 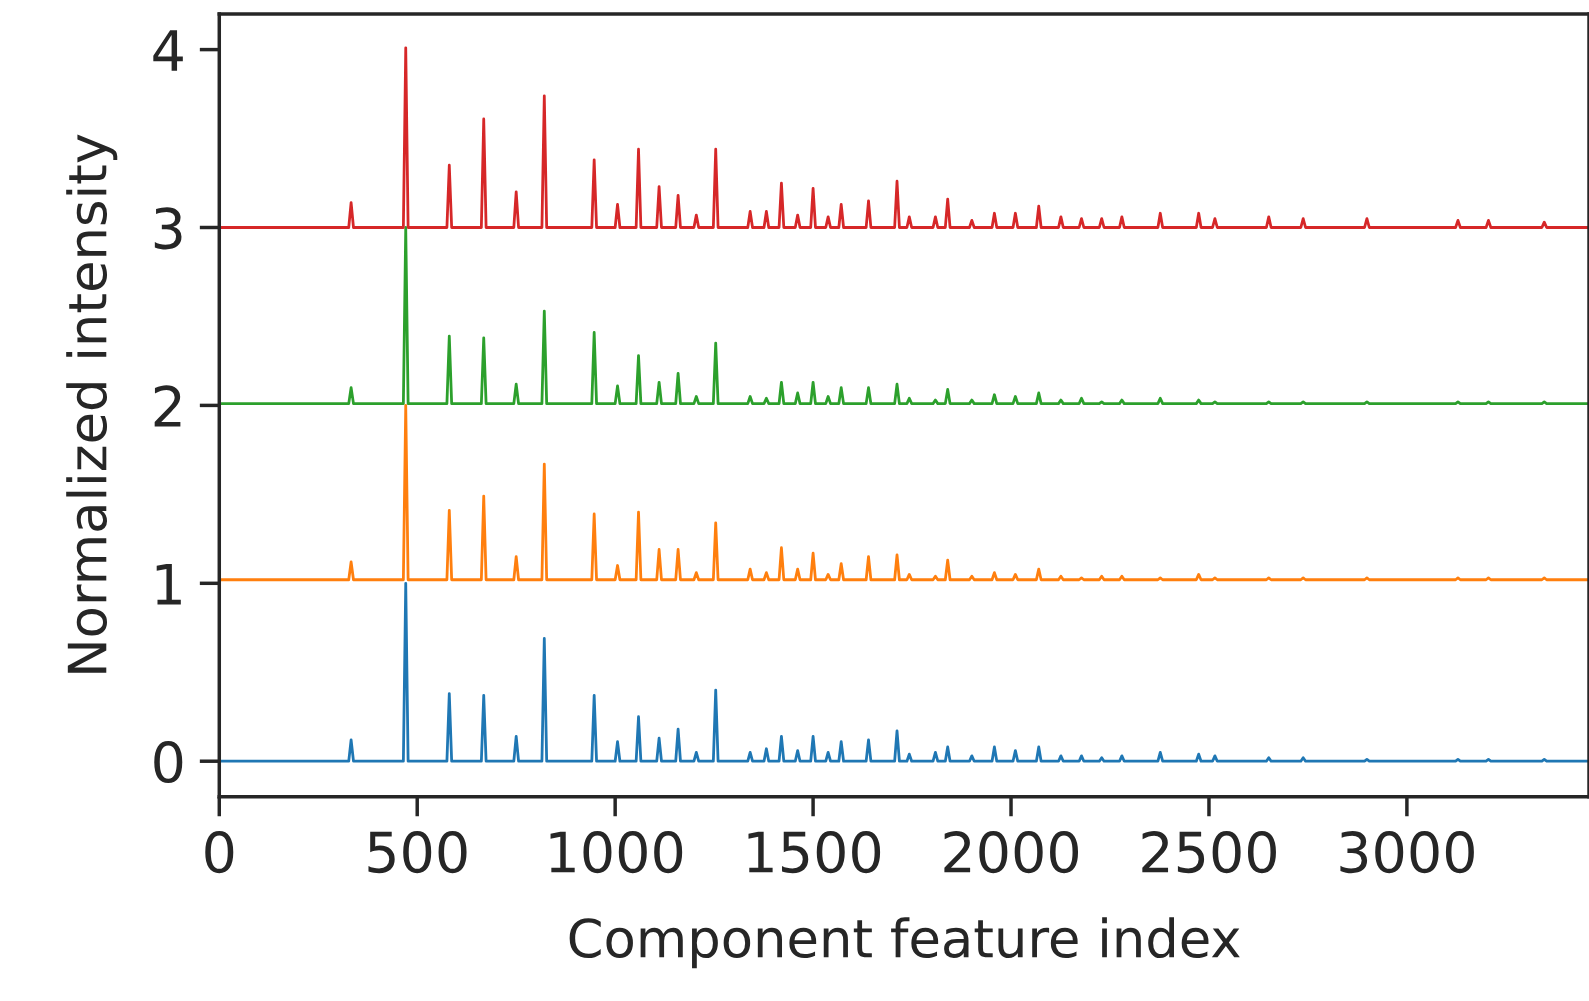 I want to click on x-tick-label: 500, so click(x=417, y=852).